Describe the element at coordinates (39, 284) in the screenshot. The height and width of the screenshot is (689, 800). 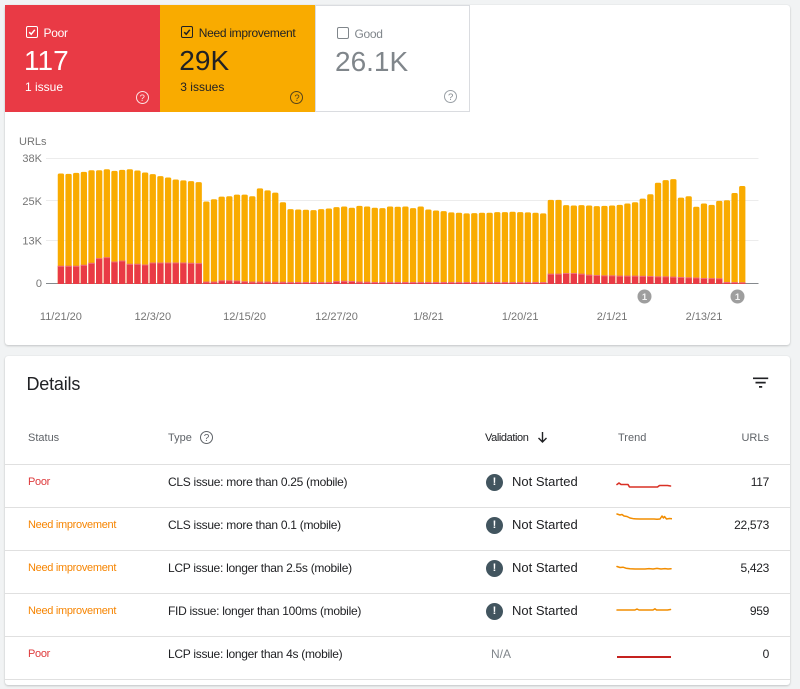
I see `svg-text: 0` at that location.